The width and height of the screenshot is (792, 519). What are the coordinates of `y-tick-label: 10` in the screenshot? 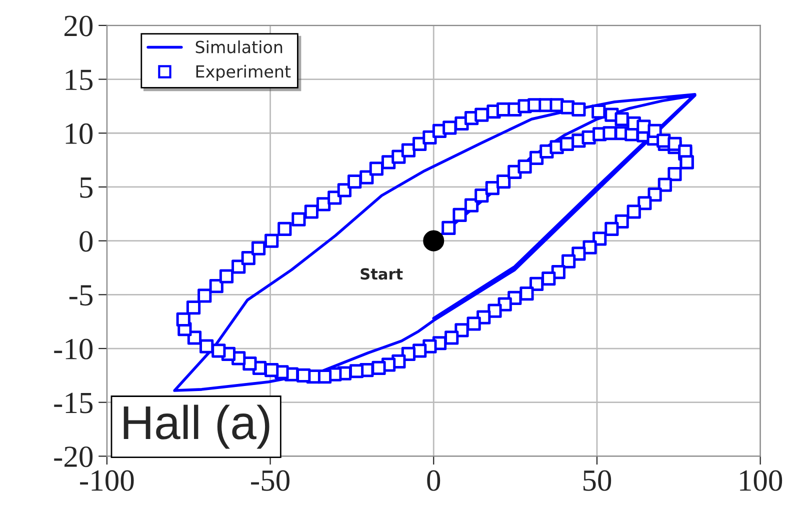 It's located at (79, 133).